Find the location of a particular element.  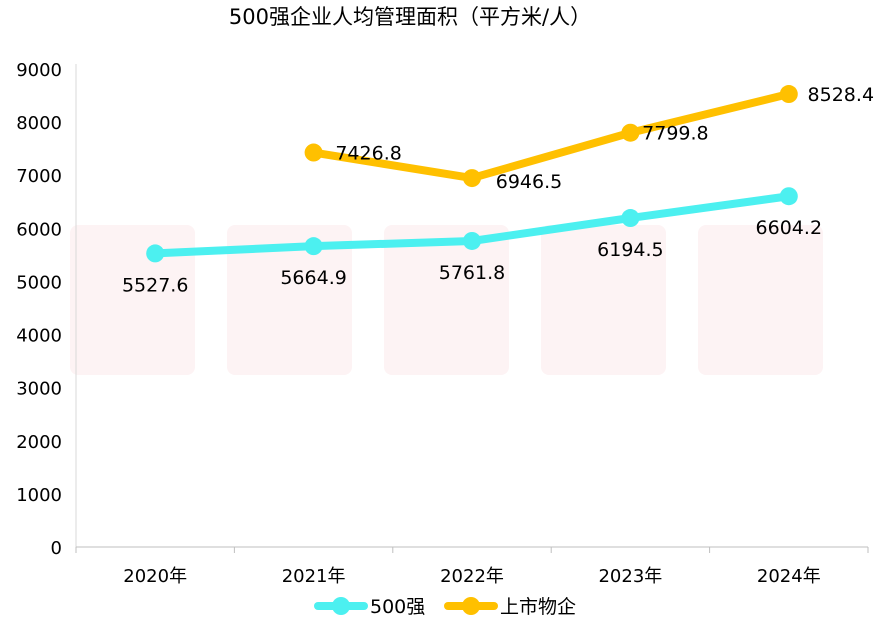

y-tick-label: 9000 is located at coordinates (39, 70).